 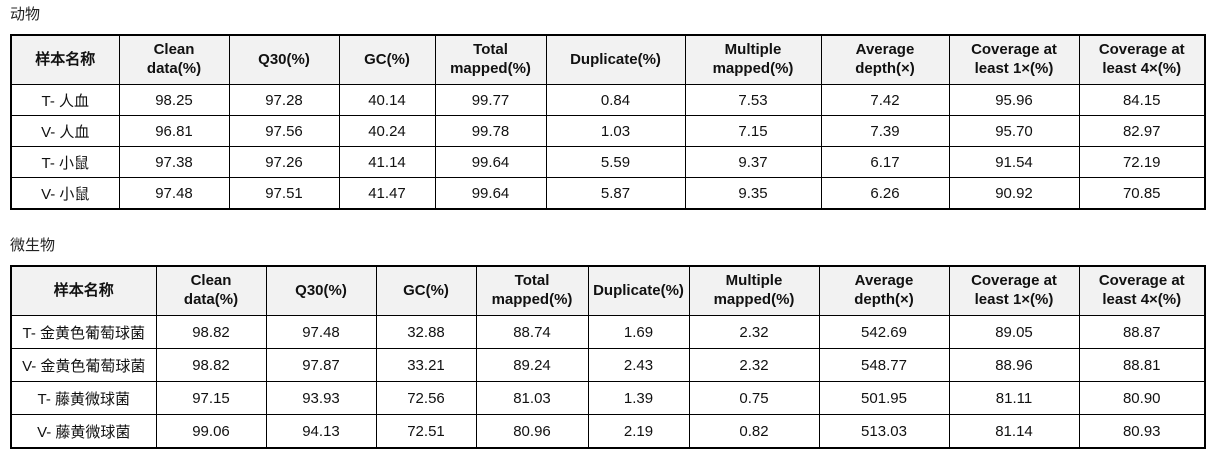 I want to click on value-cell: 501.95, so click(x=884, y=398).